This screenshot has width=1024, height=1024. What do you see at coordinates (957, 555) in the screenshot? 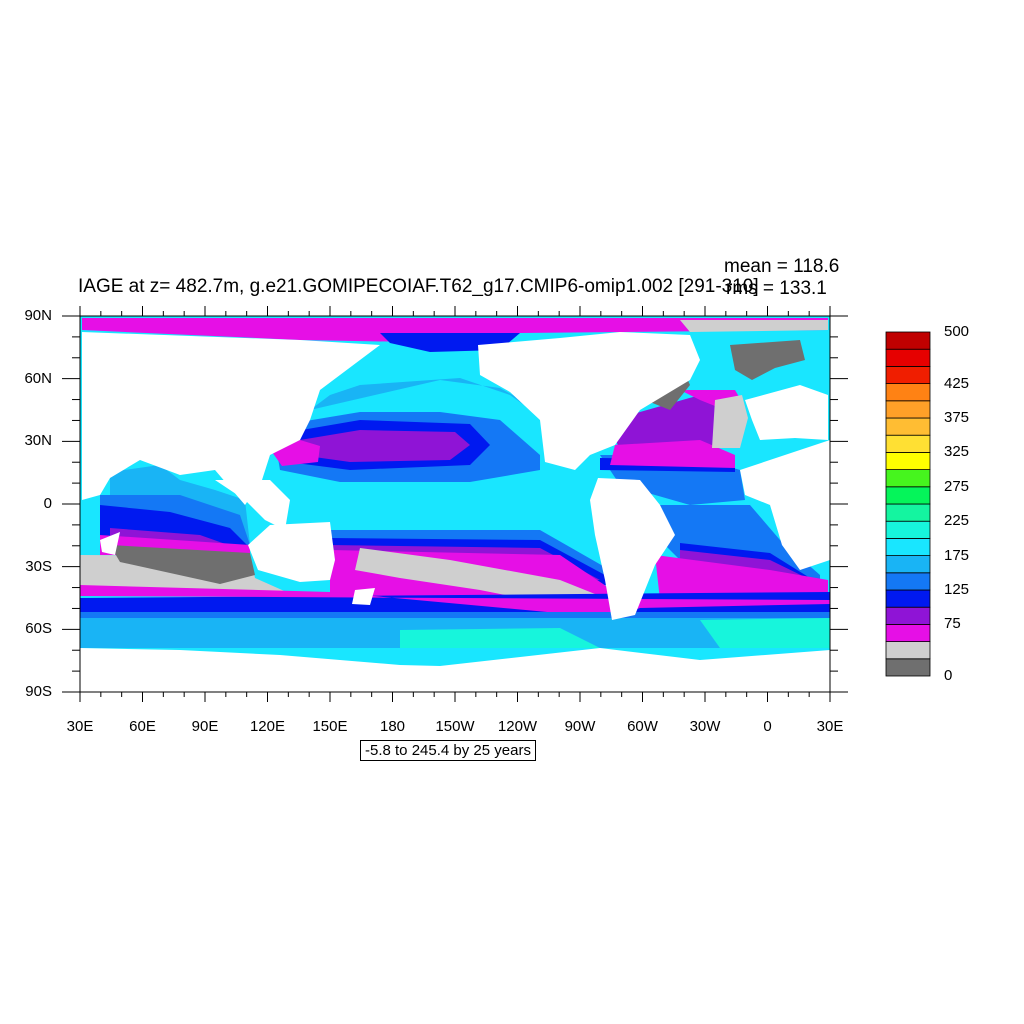
I see `colorbar-label: 175` at bounding box center [957, 555].